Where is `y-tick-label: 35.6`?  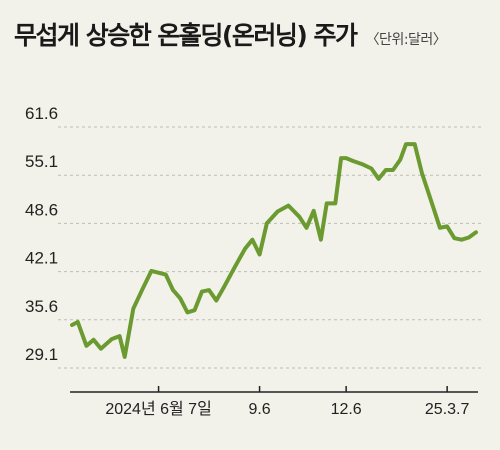
y-tick-label: 35.6 is located at coordinates (41, 306).